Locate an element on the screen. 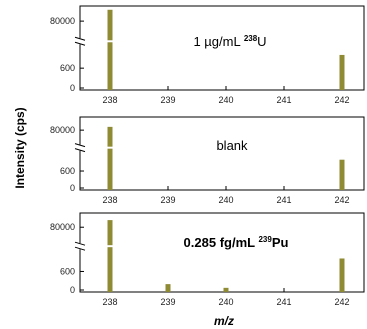  y-axis-label: Intensity (cps) is located at coordinates (20, 147).